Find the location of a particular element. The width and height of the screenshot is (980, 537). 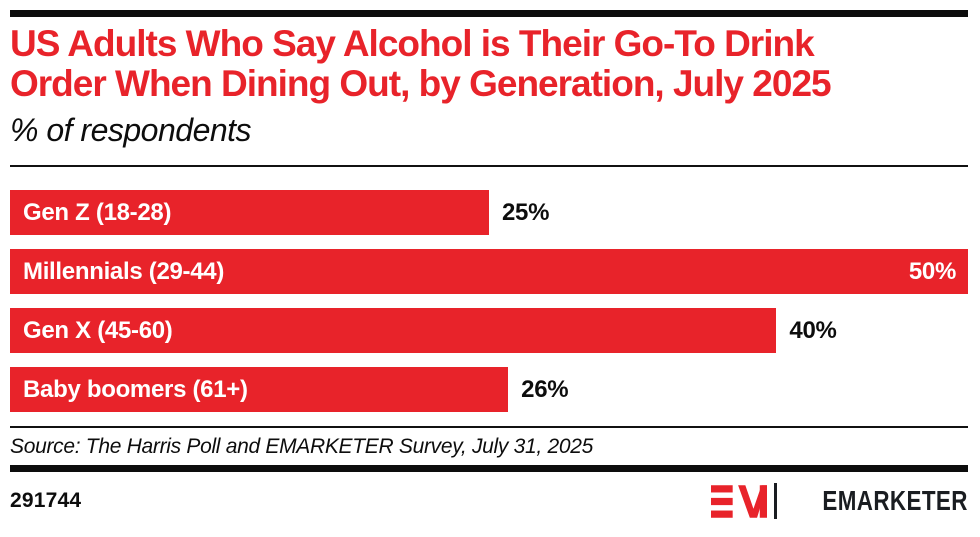

chart-id: 291744 is located at coordinates (46, 500).